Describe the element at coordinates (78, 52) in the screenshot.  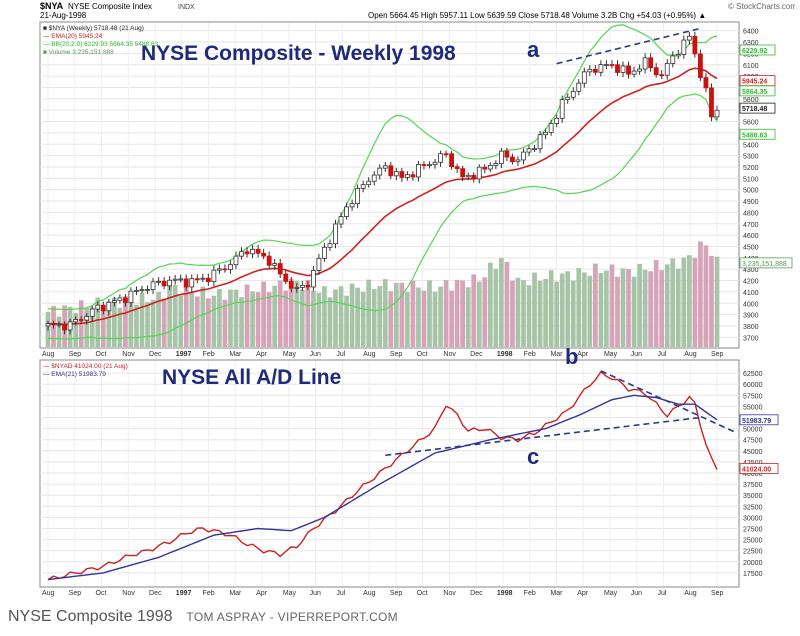
I see `price-legend-entry: ■ Volume 3,235,151,888` at that location.